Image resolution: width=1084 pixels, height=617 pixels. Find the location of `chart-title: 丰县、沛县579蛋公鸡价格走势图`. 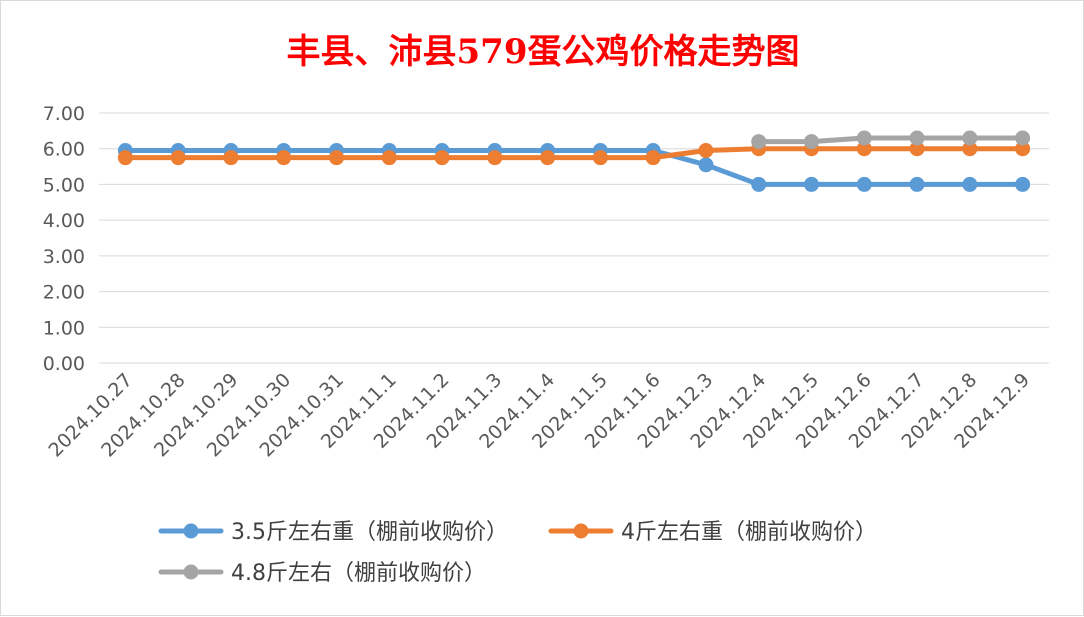

chart-title: 丰县、沛县579蛋公鸡价格走势图 is located at coordinates (543, 52).